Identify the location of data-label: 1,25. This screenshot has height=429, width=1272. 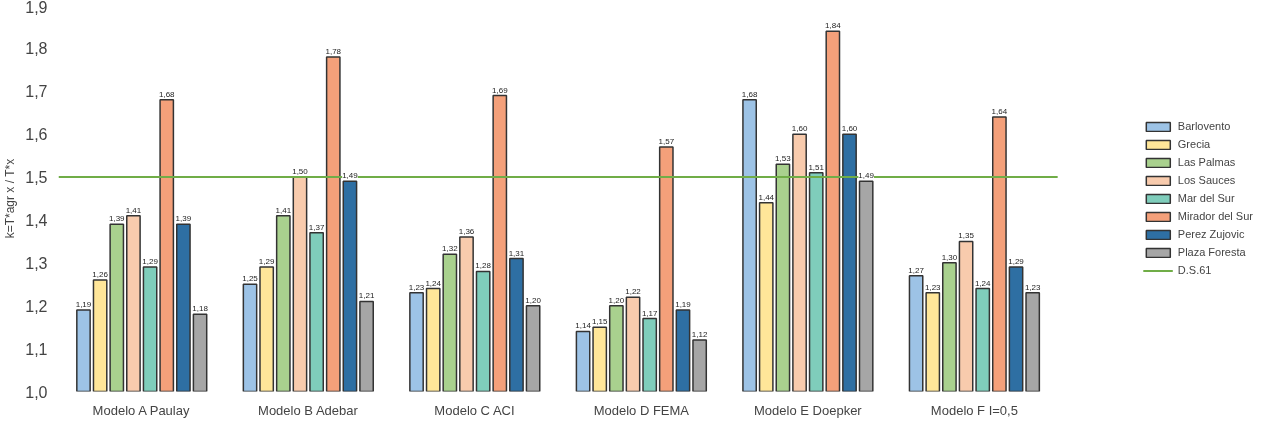
(250, 279).